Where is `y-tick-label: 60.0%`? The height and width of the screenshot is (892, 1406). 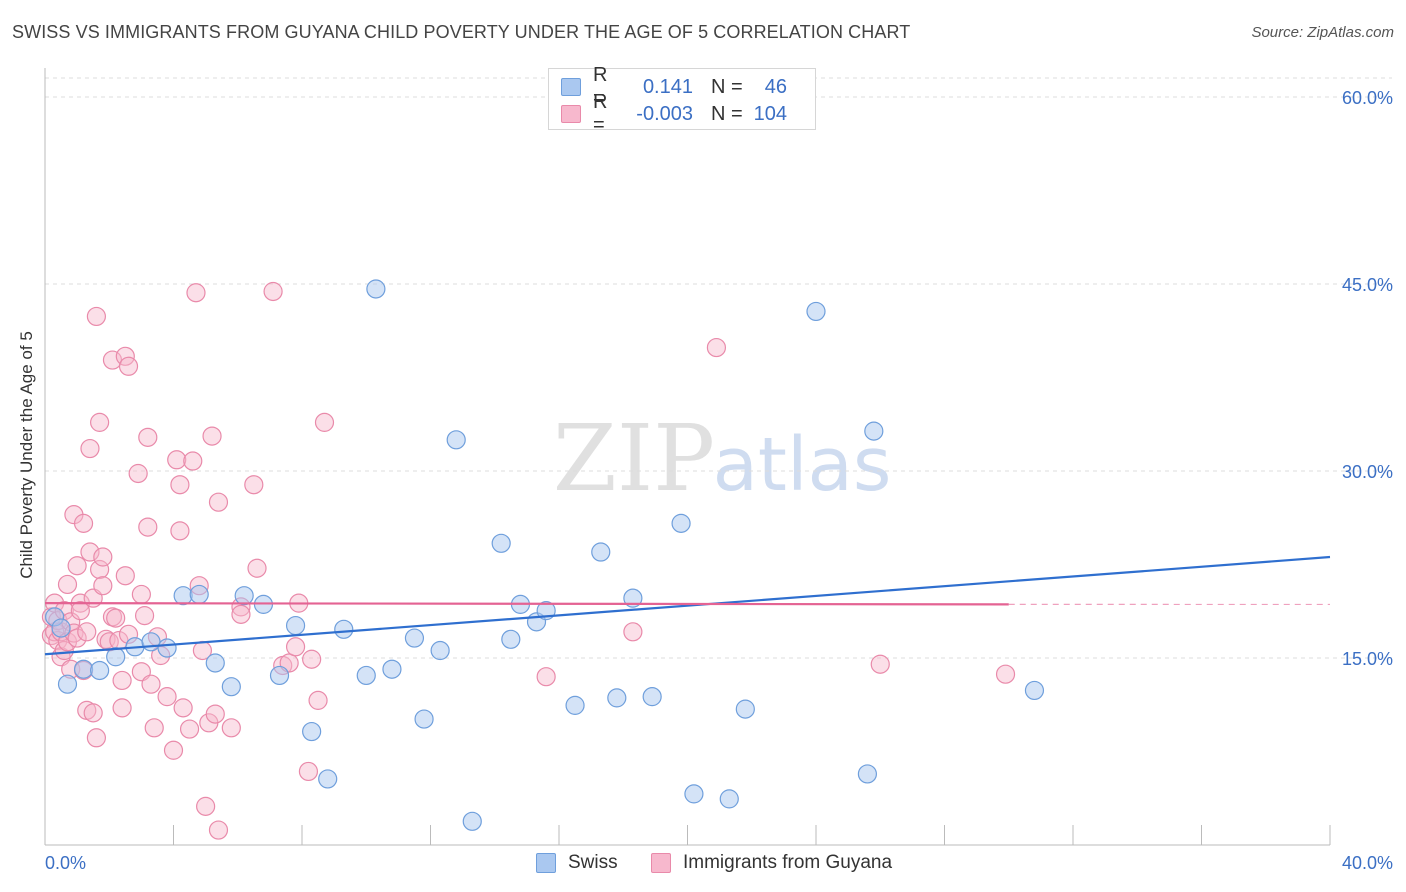
y-tick-label: 60.0% is located at coordinates (1367, 98).